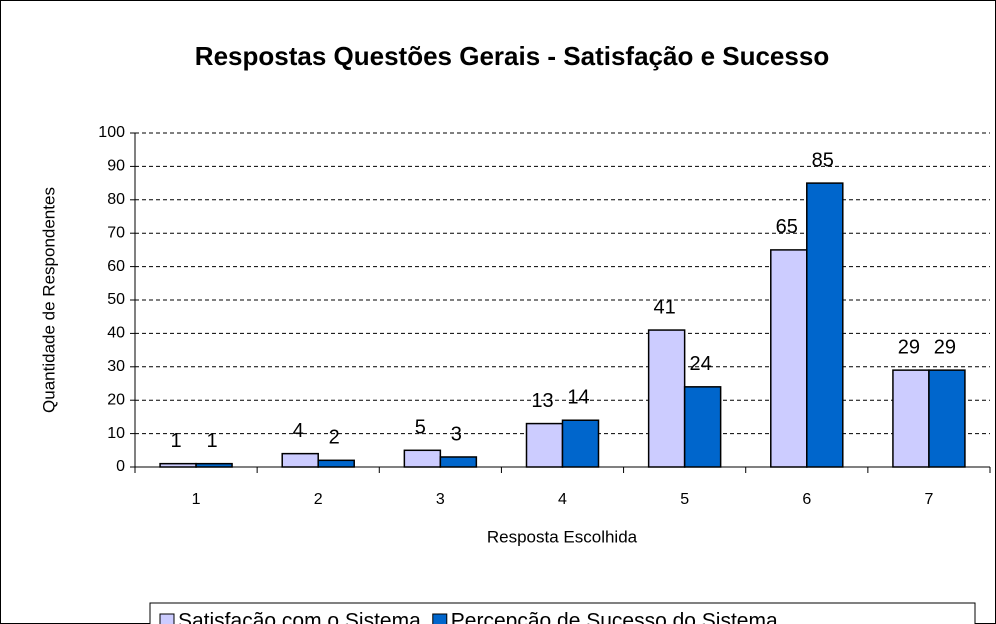  What do you see at coordinates (116, 433) in the screenshot?
I see `y-tick-label: 10` at bounding box center [116, 433].